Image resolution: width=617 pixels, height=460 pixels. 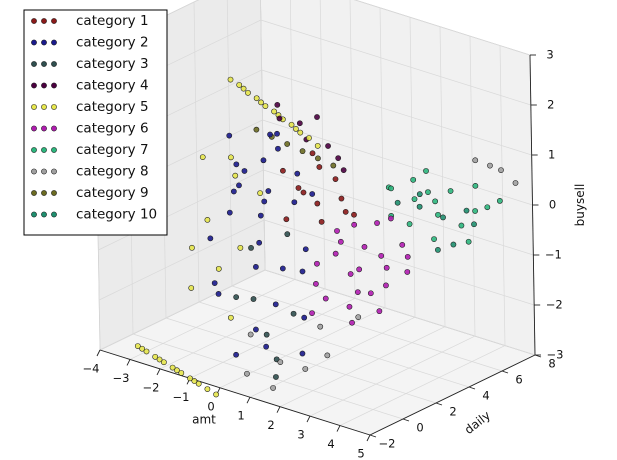 What do you see at coordinates (452, 412) in the screenshot?
I see `y-tick-label: 2` at bounding box center [452, 412].